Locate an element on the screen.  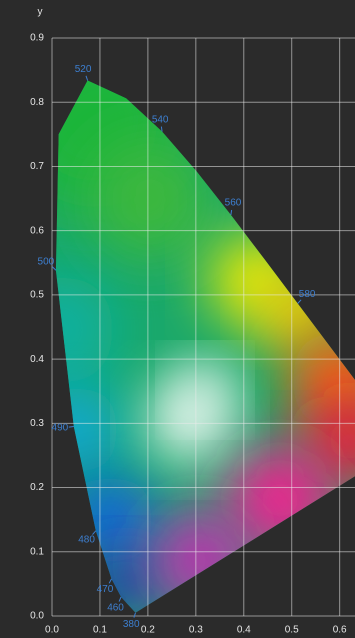
wavelength-label: 500 is located at coordinates (46, 262).